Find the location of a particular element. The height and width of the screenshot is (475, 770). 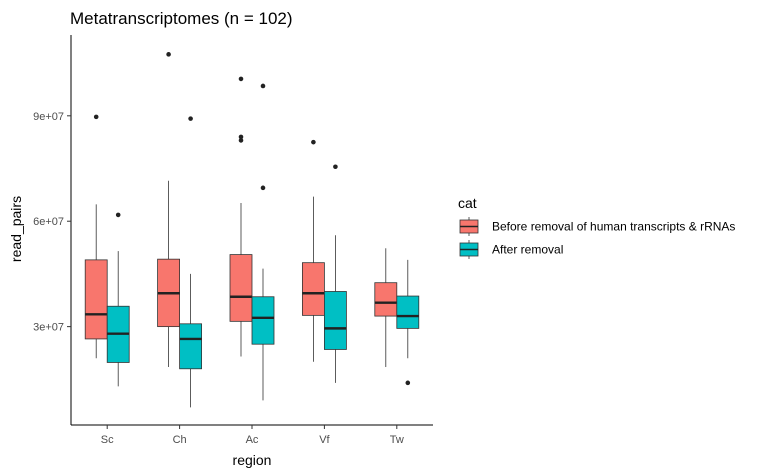

y-axis-title: read_pairs is located at coordinates (16, 229).